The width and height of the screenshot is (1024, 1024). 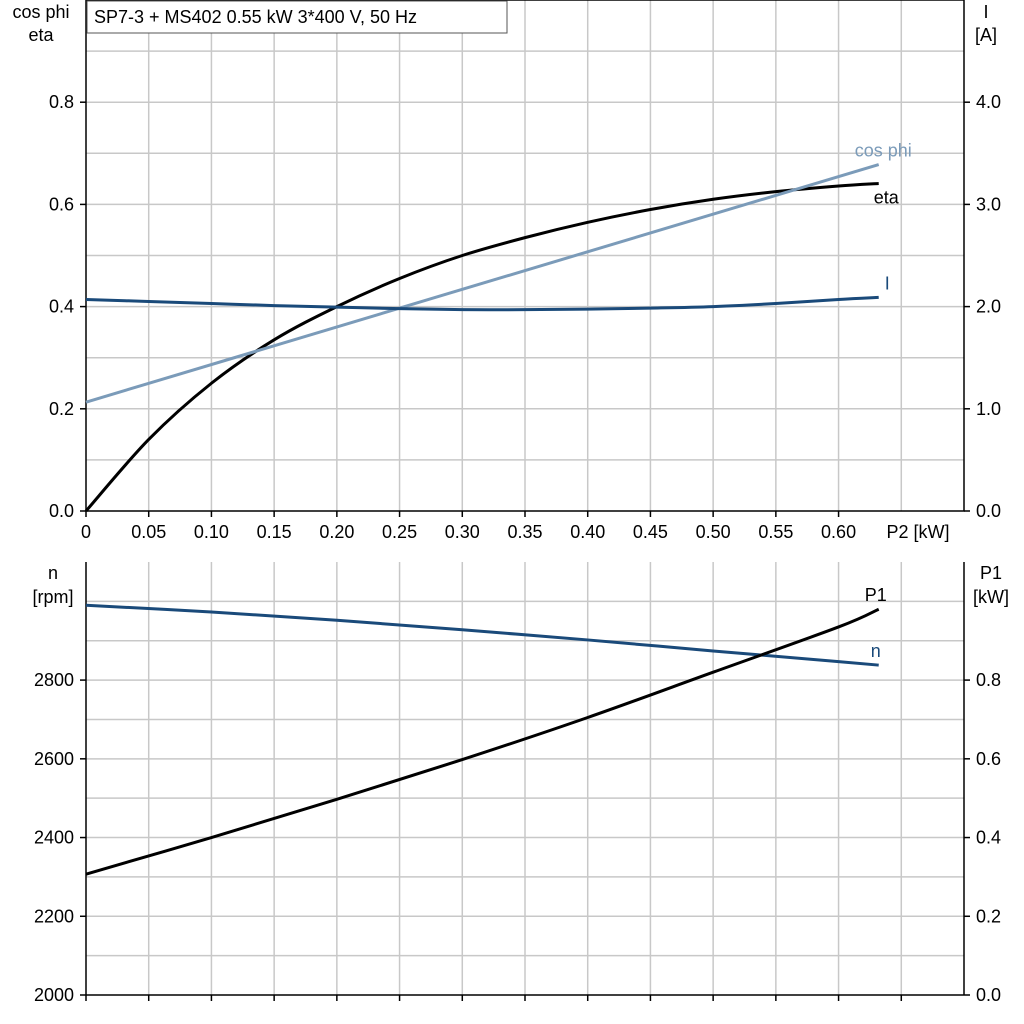 What do you see at coordinates (838, 532) in the screenshot?
I see `x-tick-label: 0.60` at bounding box center [838, 532].